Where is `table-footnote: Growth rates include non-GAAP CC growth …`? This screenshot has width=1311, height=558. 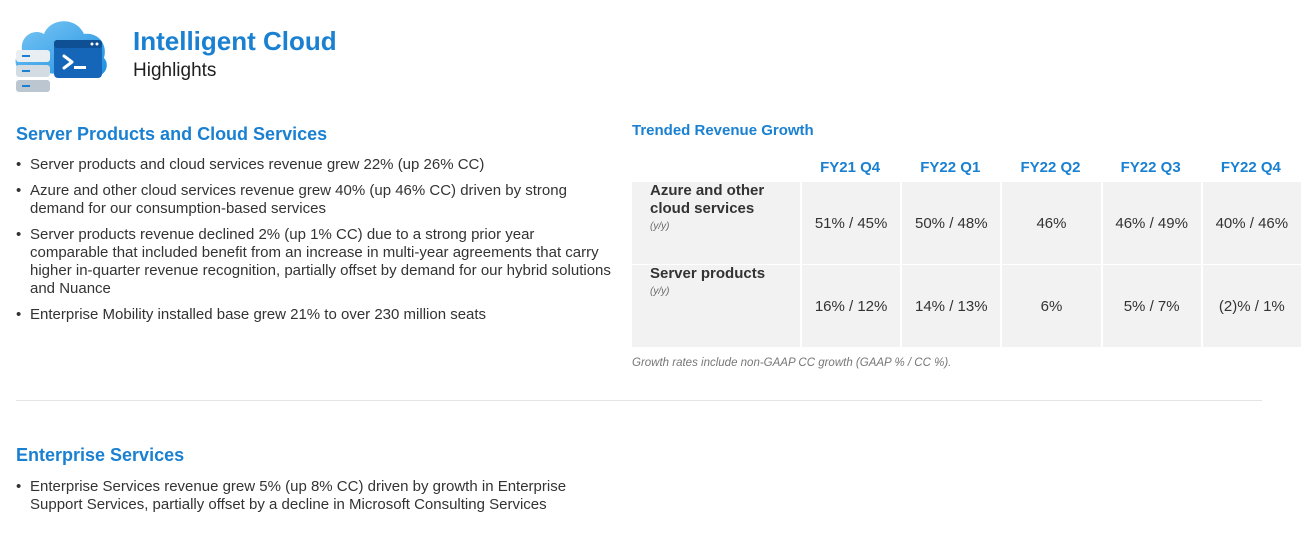 table-footnote: Growth rates include non-GAAP CC growth … is located at coordinates (792, 363).